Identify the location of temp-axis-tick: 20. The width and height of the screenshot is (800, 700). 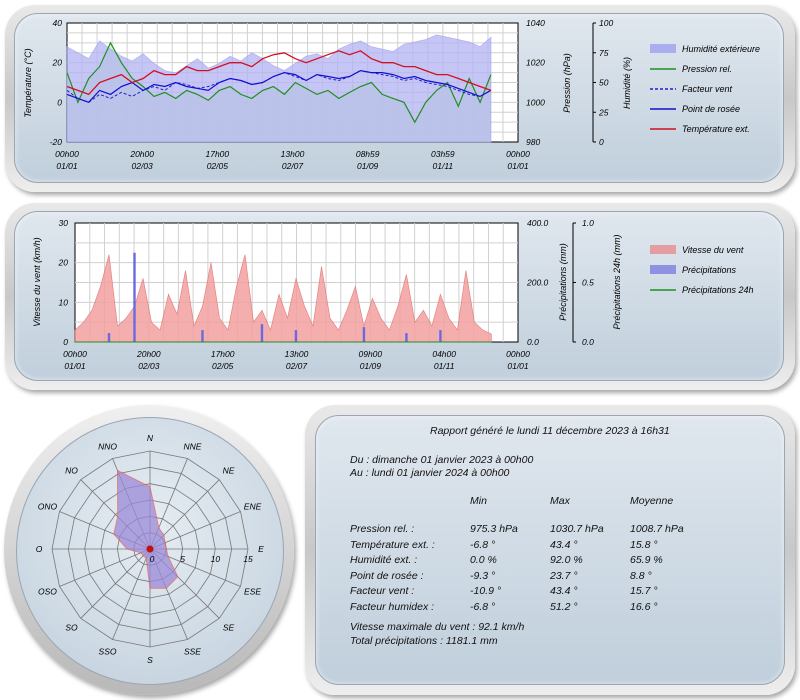
(57, 63).